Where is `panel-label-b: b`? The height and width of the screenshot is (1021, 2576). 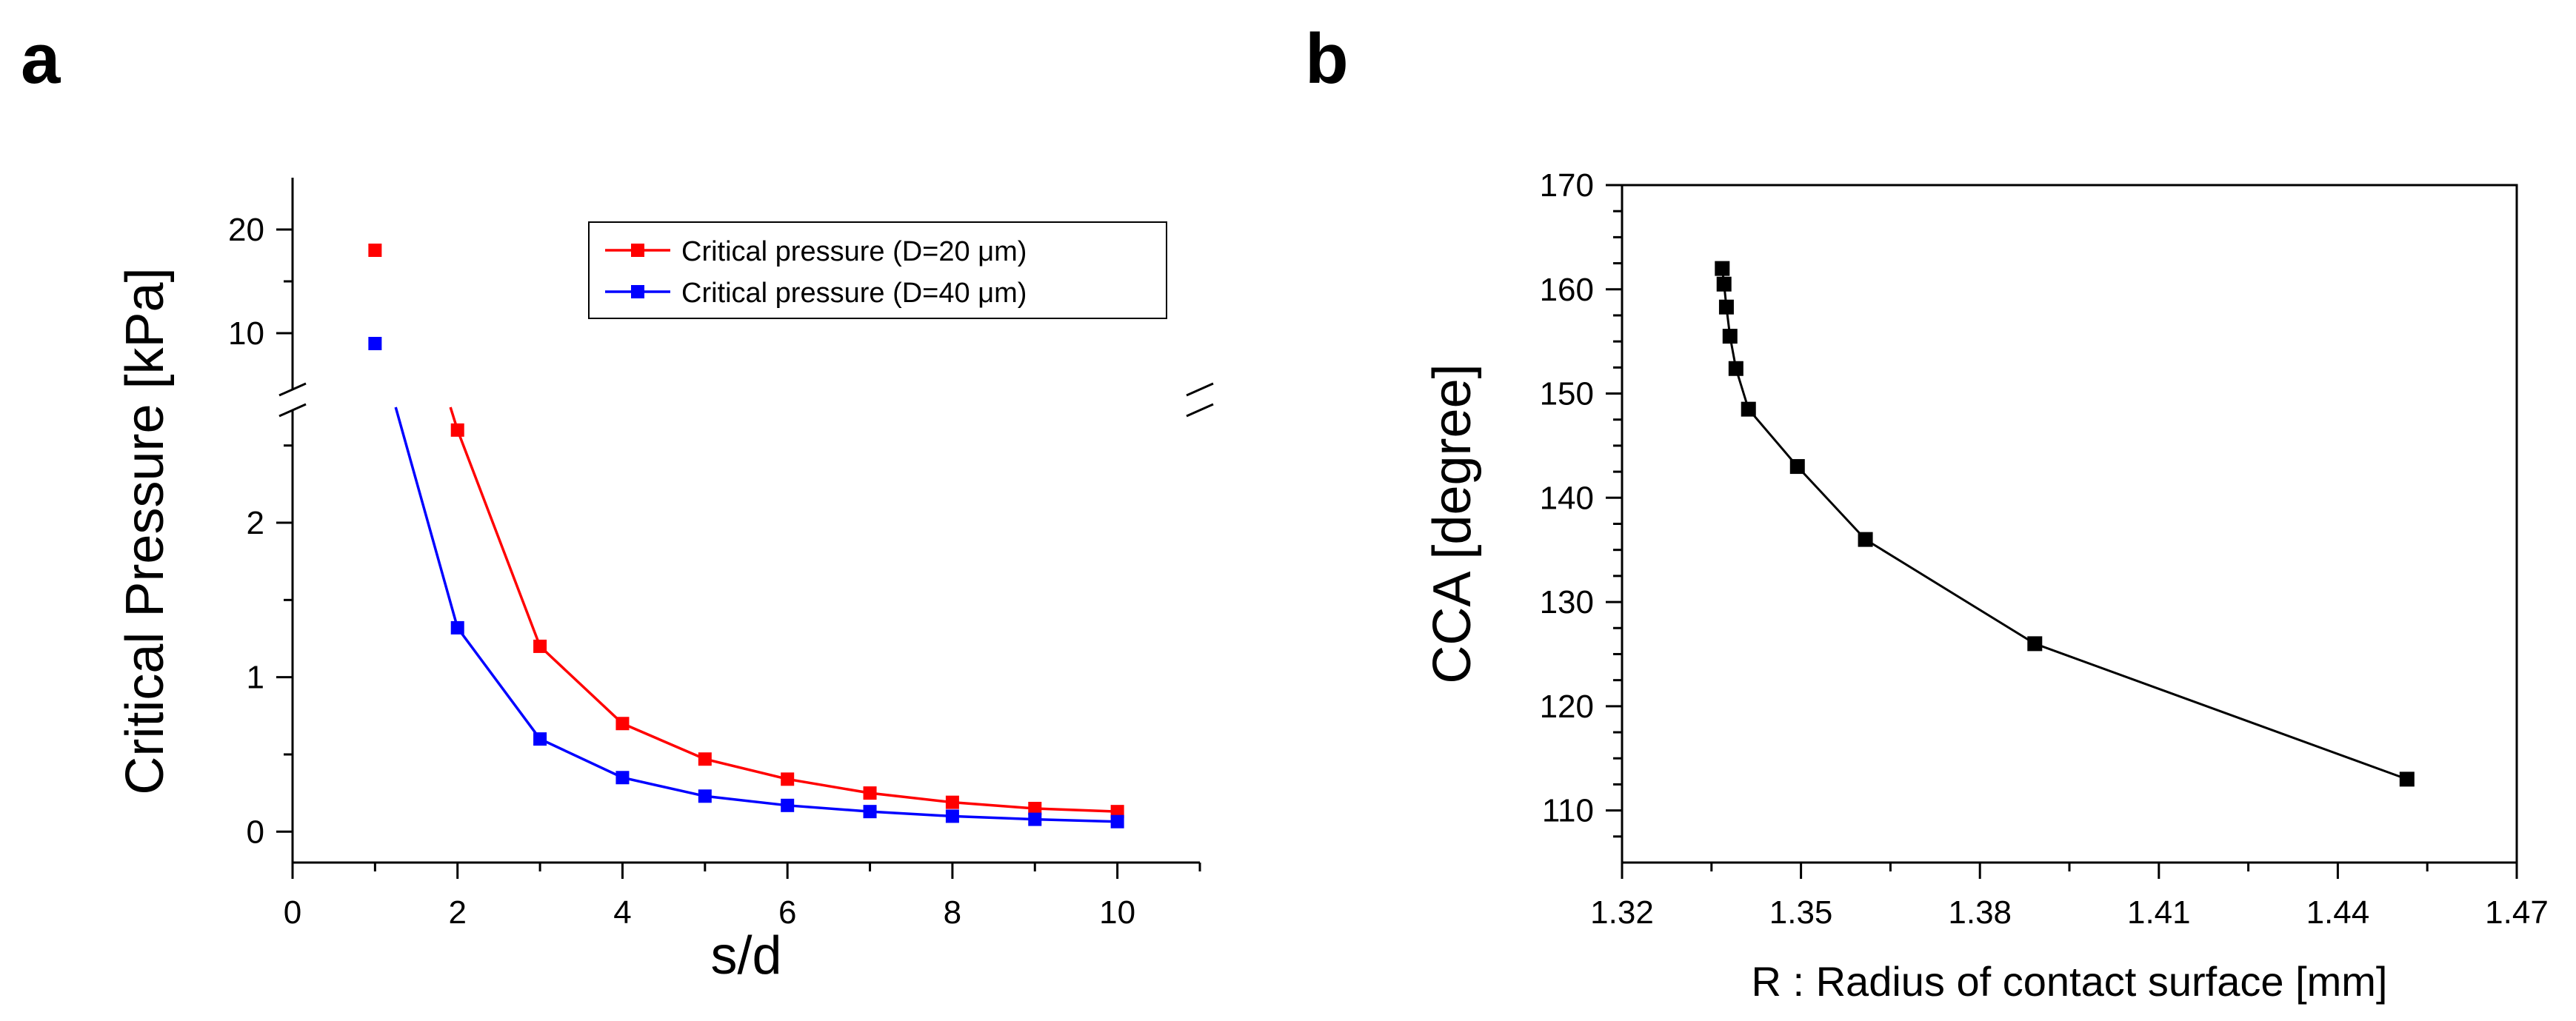
panel-label-b: b is located at coordinates (1327, 59).